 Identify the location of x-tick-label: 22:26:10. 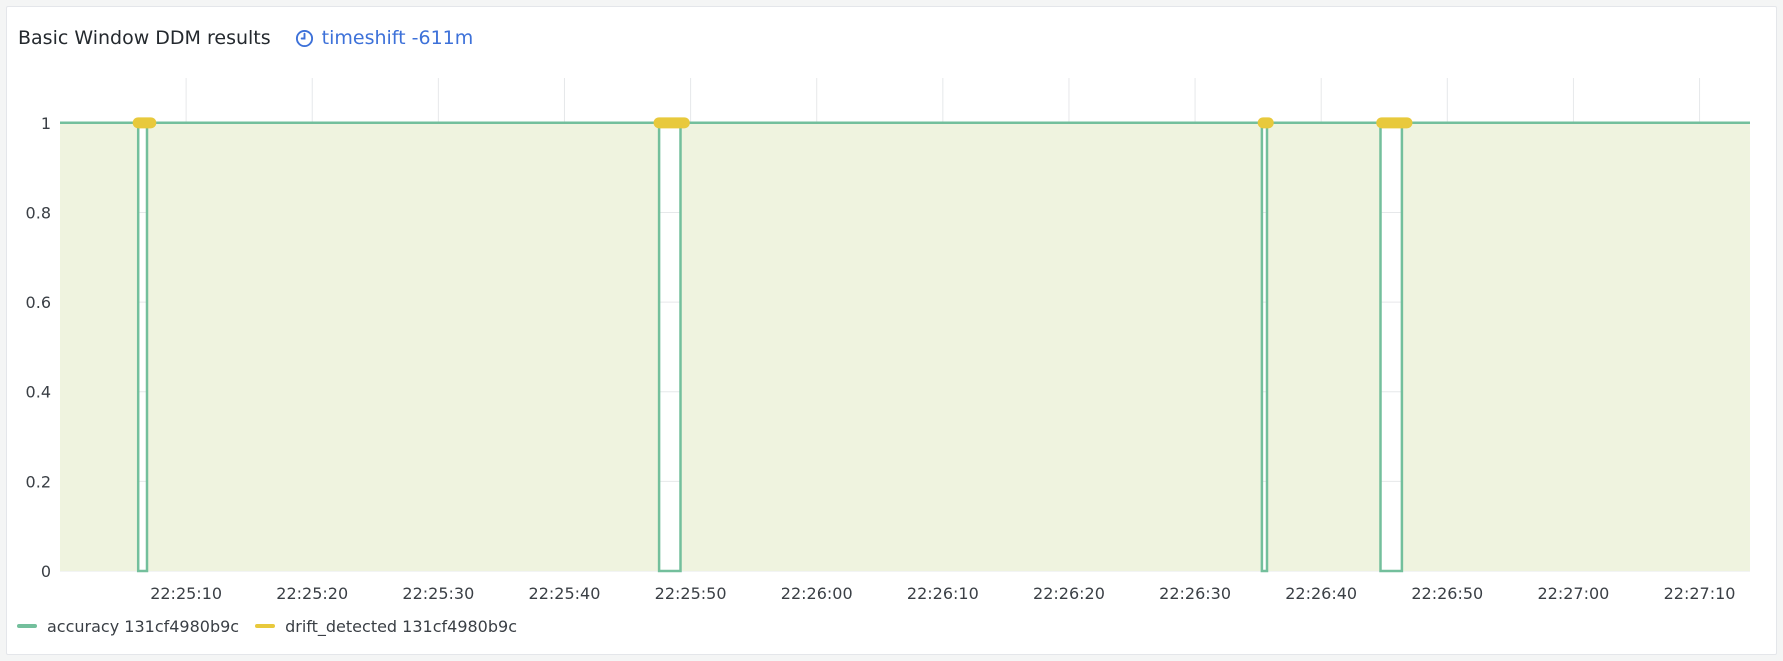
(943, 593).